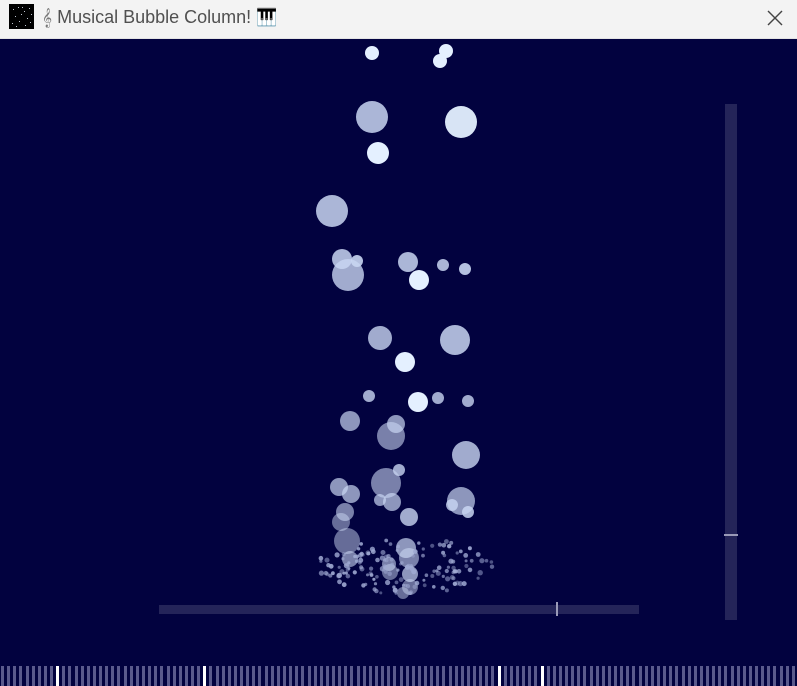  Describe the element at coordinates (731, 362) in the screenshot. I see `vertical-slider` at that location.